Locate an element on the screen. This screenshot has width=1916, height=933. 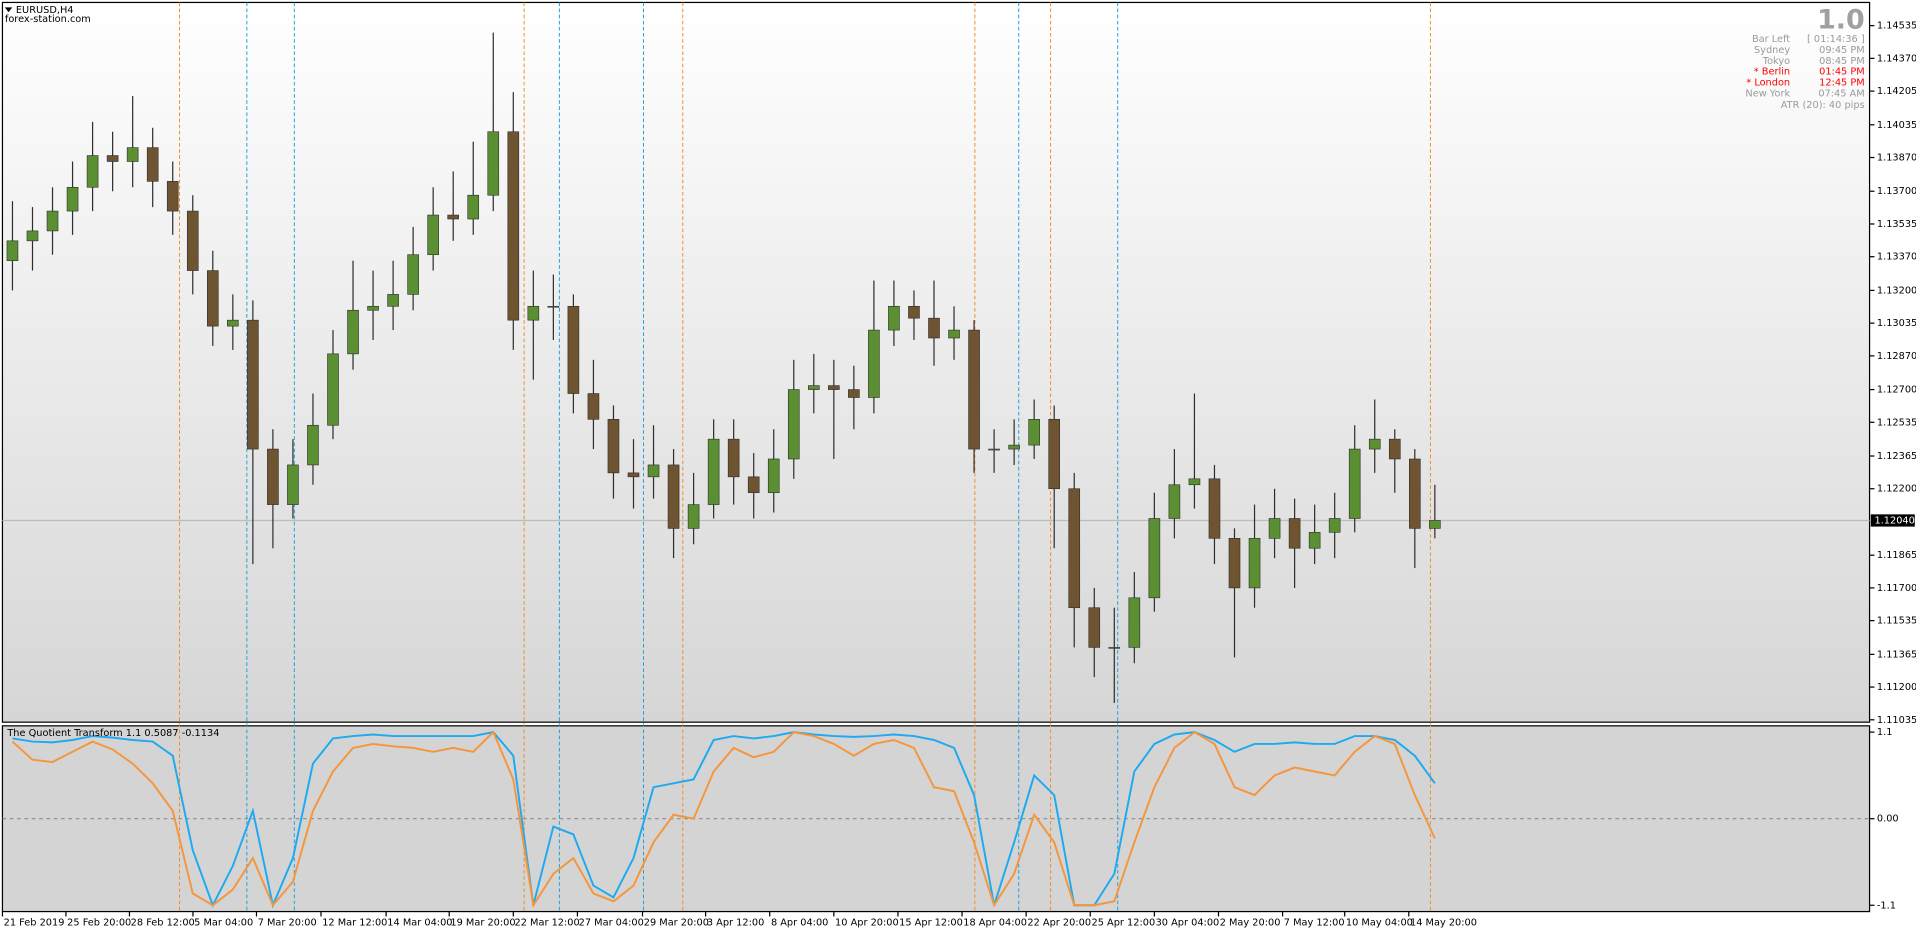
y-tick-label: 1.12200 is located at coordinates (1896, 489).